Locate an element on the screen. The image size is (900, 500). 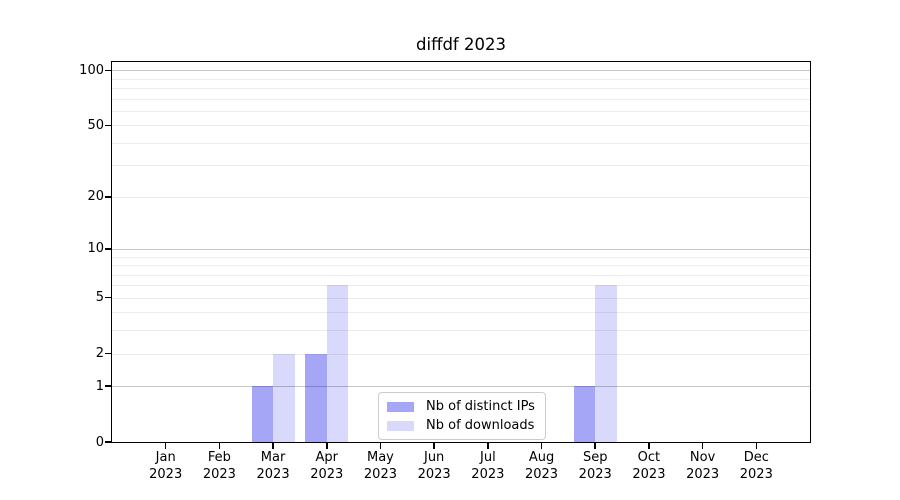
x-tick-label: Jul 2023 is located at coordinates (488, 466).